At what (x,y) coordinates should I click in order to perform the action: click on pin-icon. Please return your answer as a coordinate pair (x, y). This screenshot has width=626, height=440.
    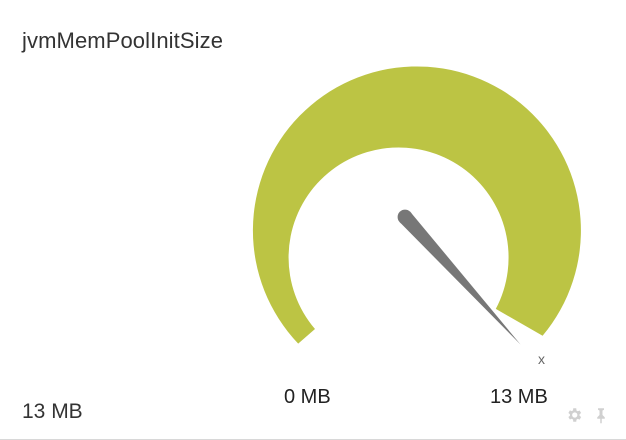
    Looking at the image, I should click on (601, 415).